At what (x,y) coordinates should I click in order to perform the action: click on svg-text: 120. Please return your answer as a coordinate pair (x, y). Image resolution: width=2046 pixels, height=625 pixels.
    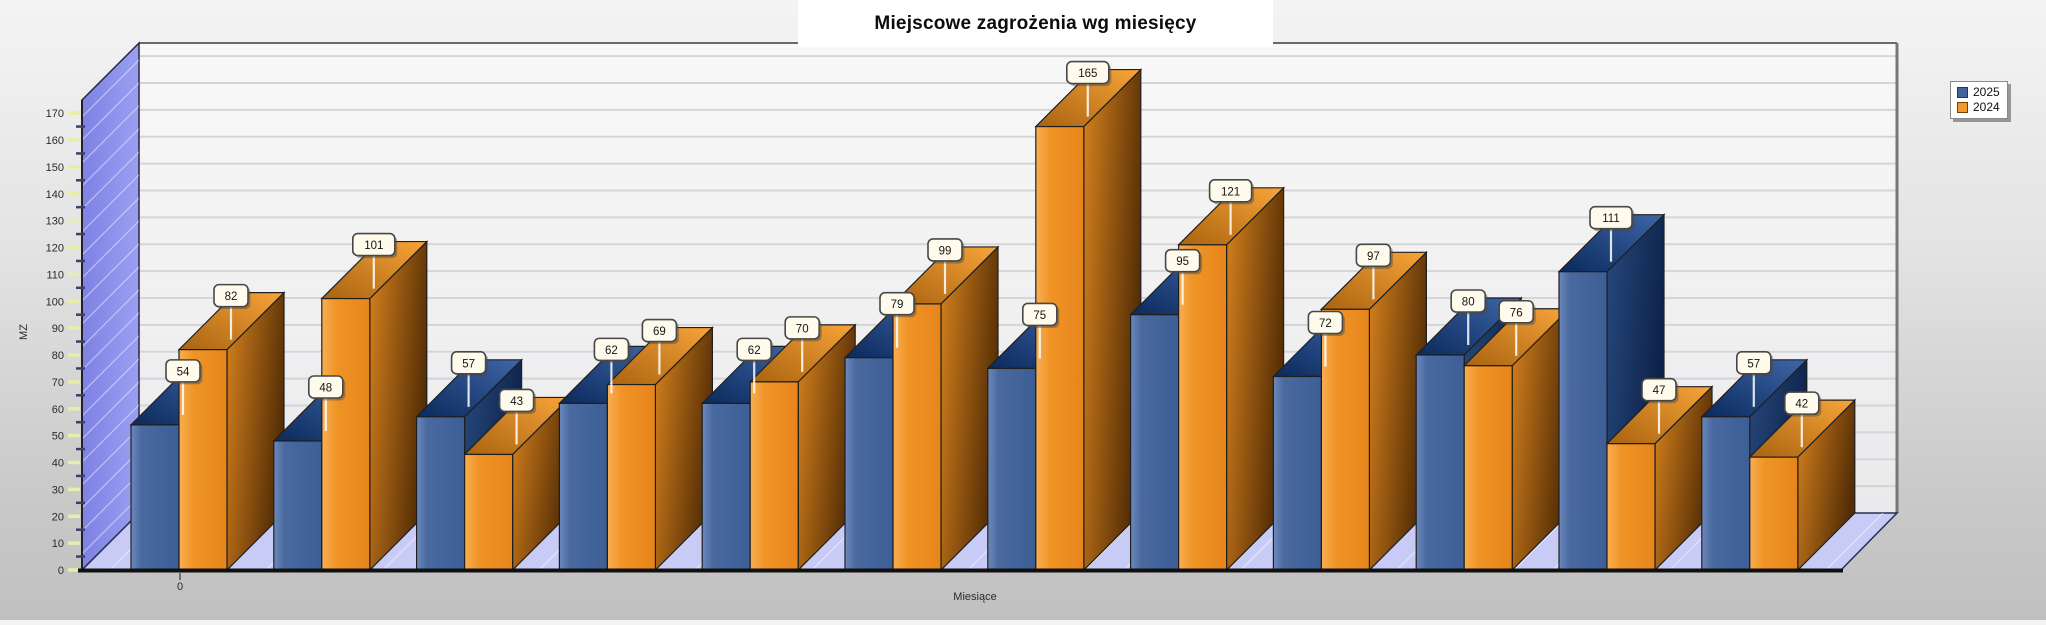
    Looking at the image, I should click on (55, 249).